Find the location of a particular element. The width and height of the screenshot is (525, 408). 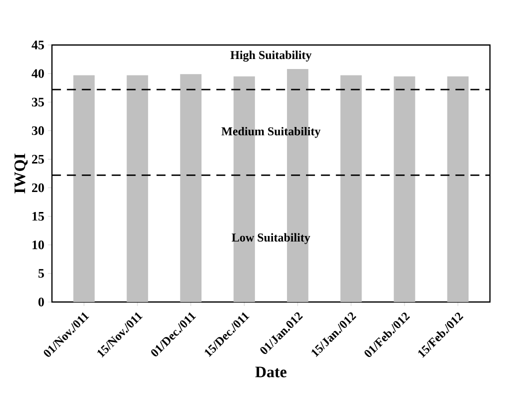

x-axis-title: Date is located at coordinates (270, 372).